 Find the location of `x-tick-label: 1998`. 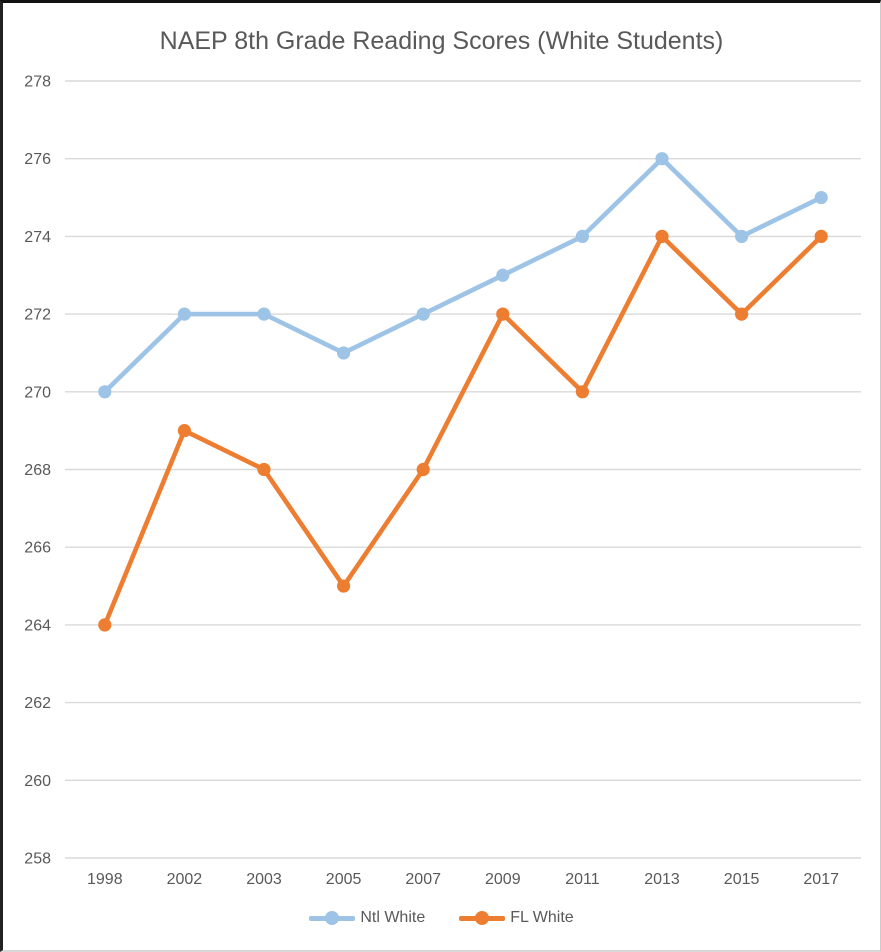

x-tick-label: 1998 is located at coordinates (105, 879).